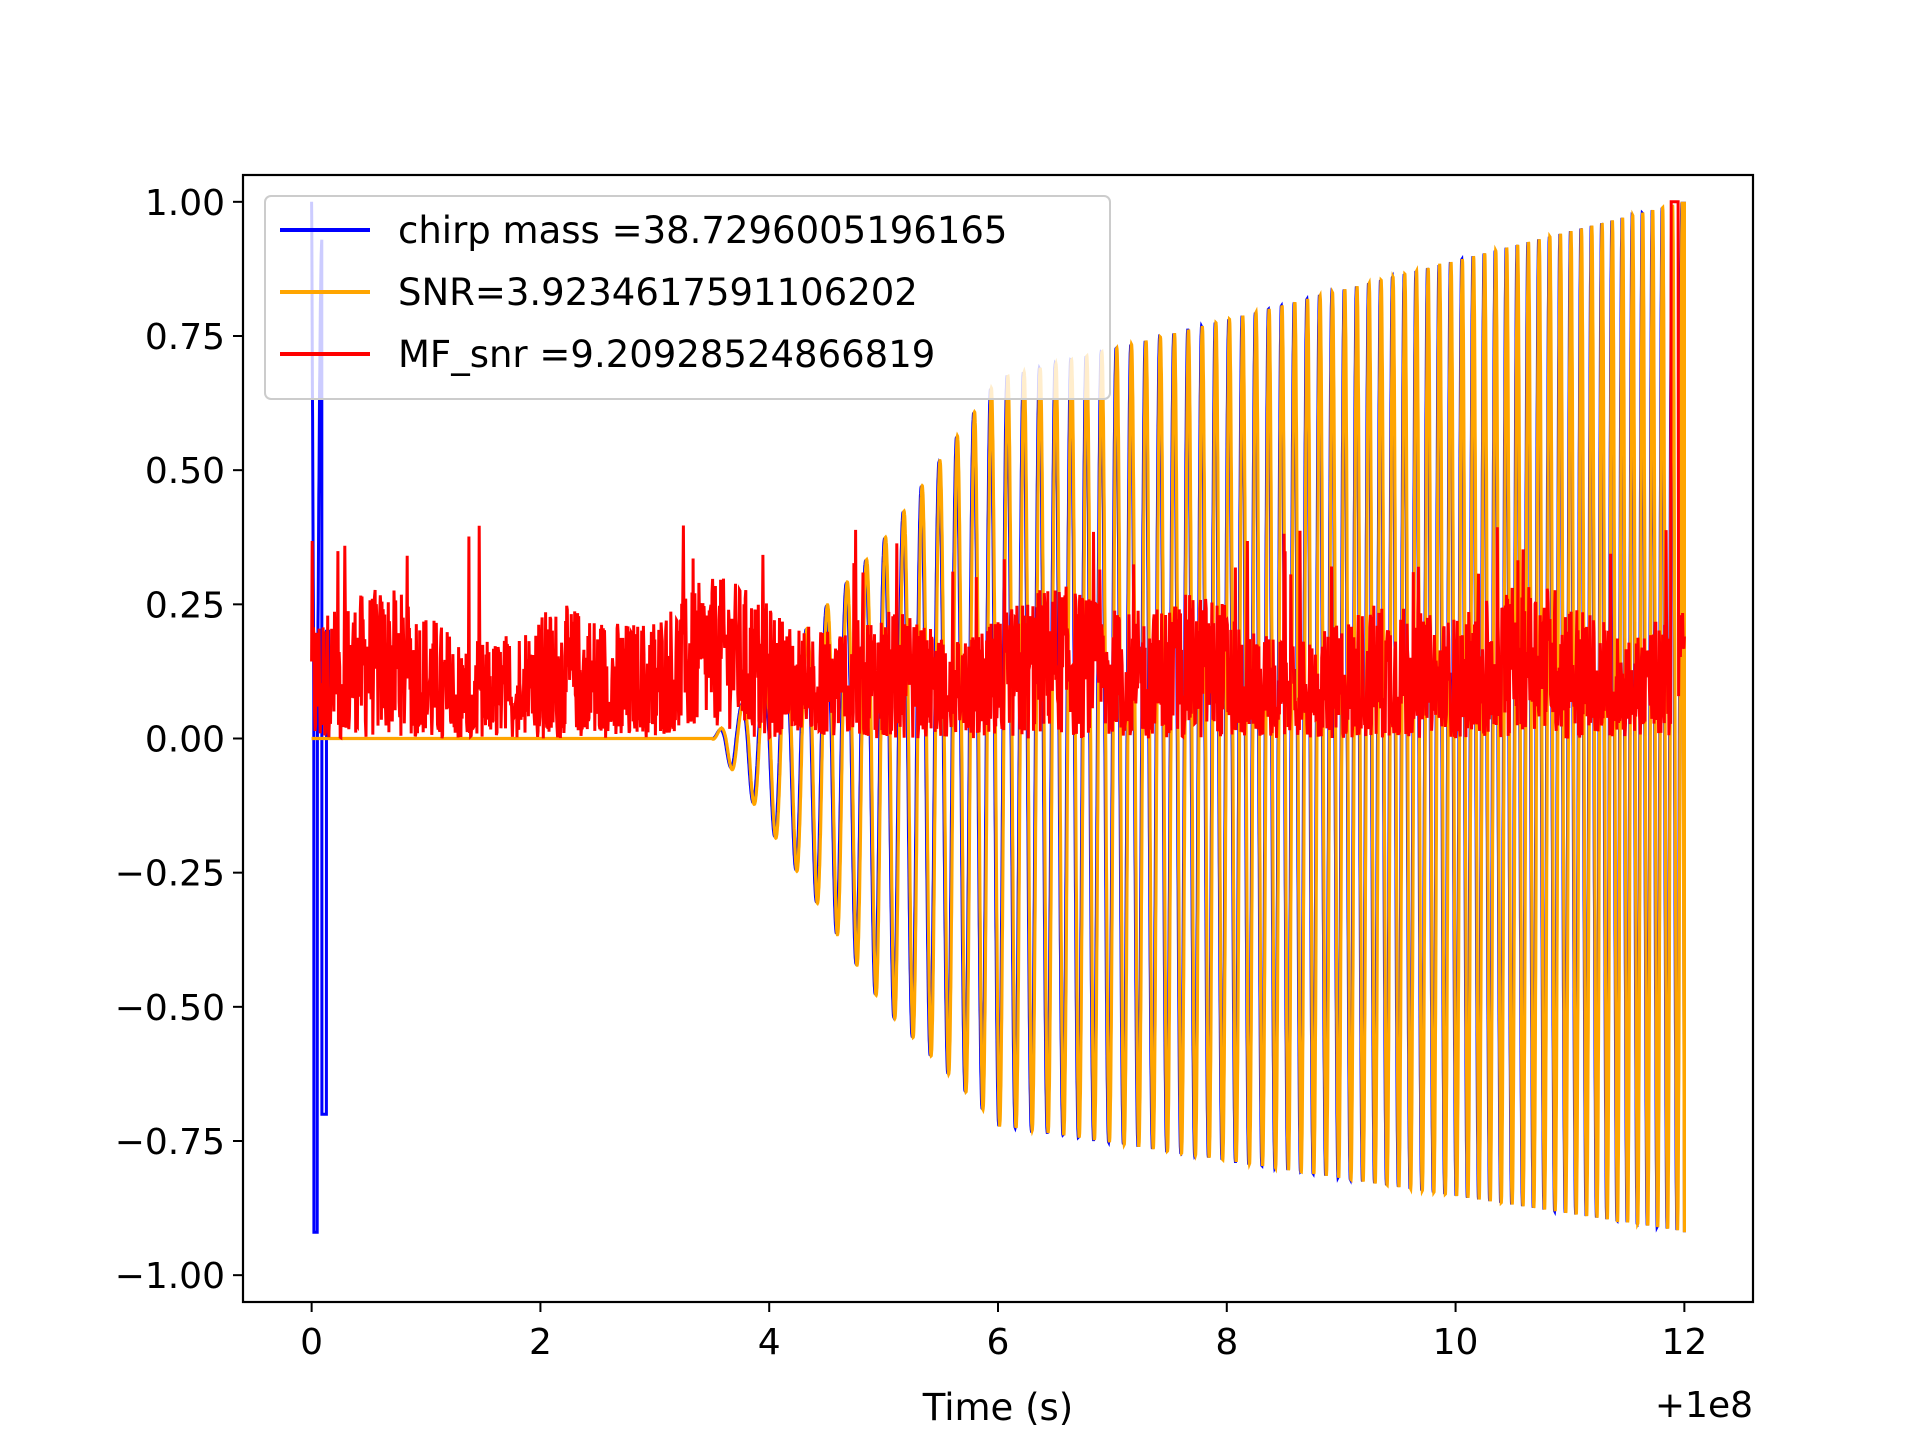 This screenshot has height=1440, width=1920. Describe the element at coordinates (185, 740) in the screenshot. I see `y-tick-label: 0.00` at that location.